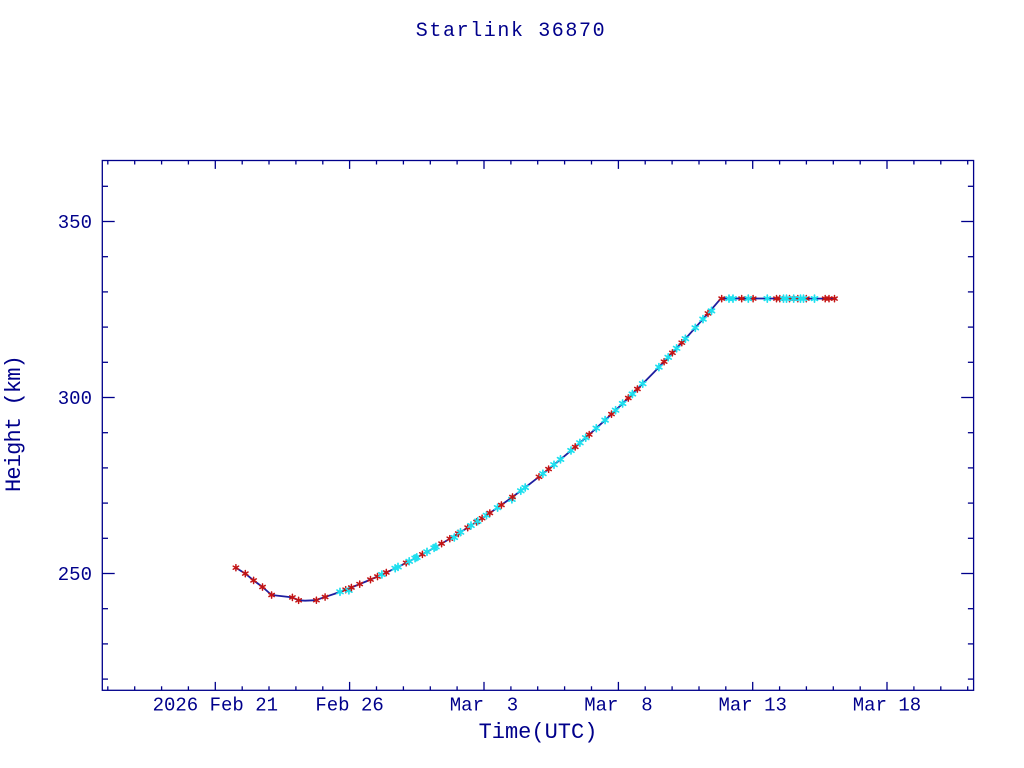  Describe the element at coordinates (75, 575) in the screenshot. I see `svg-text: 250` at that location.